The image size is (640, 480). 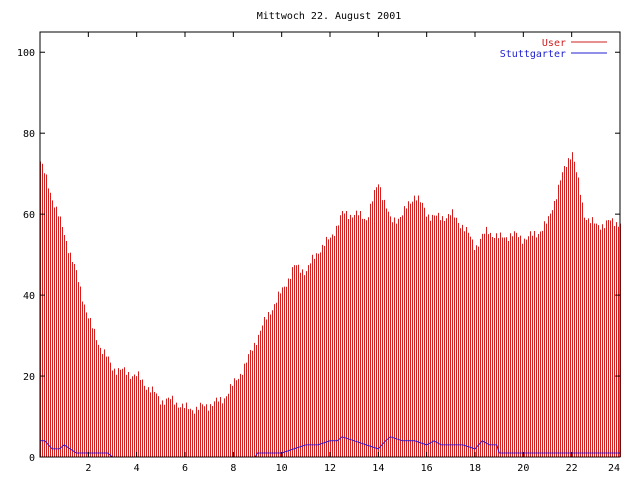 I want to click on x-tick-label: 2, so click(x=88, y=468).